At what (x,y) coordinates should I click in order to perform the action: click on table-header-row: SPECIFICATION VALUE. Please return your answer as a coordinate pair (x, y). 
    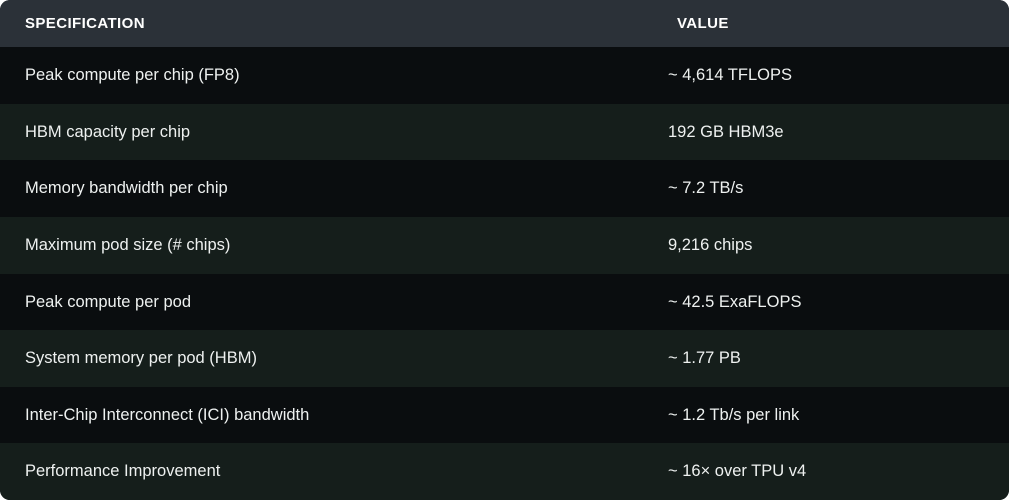
    Looking at the image, I should click on (504, 23).